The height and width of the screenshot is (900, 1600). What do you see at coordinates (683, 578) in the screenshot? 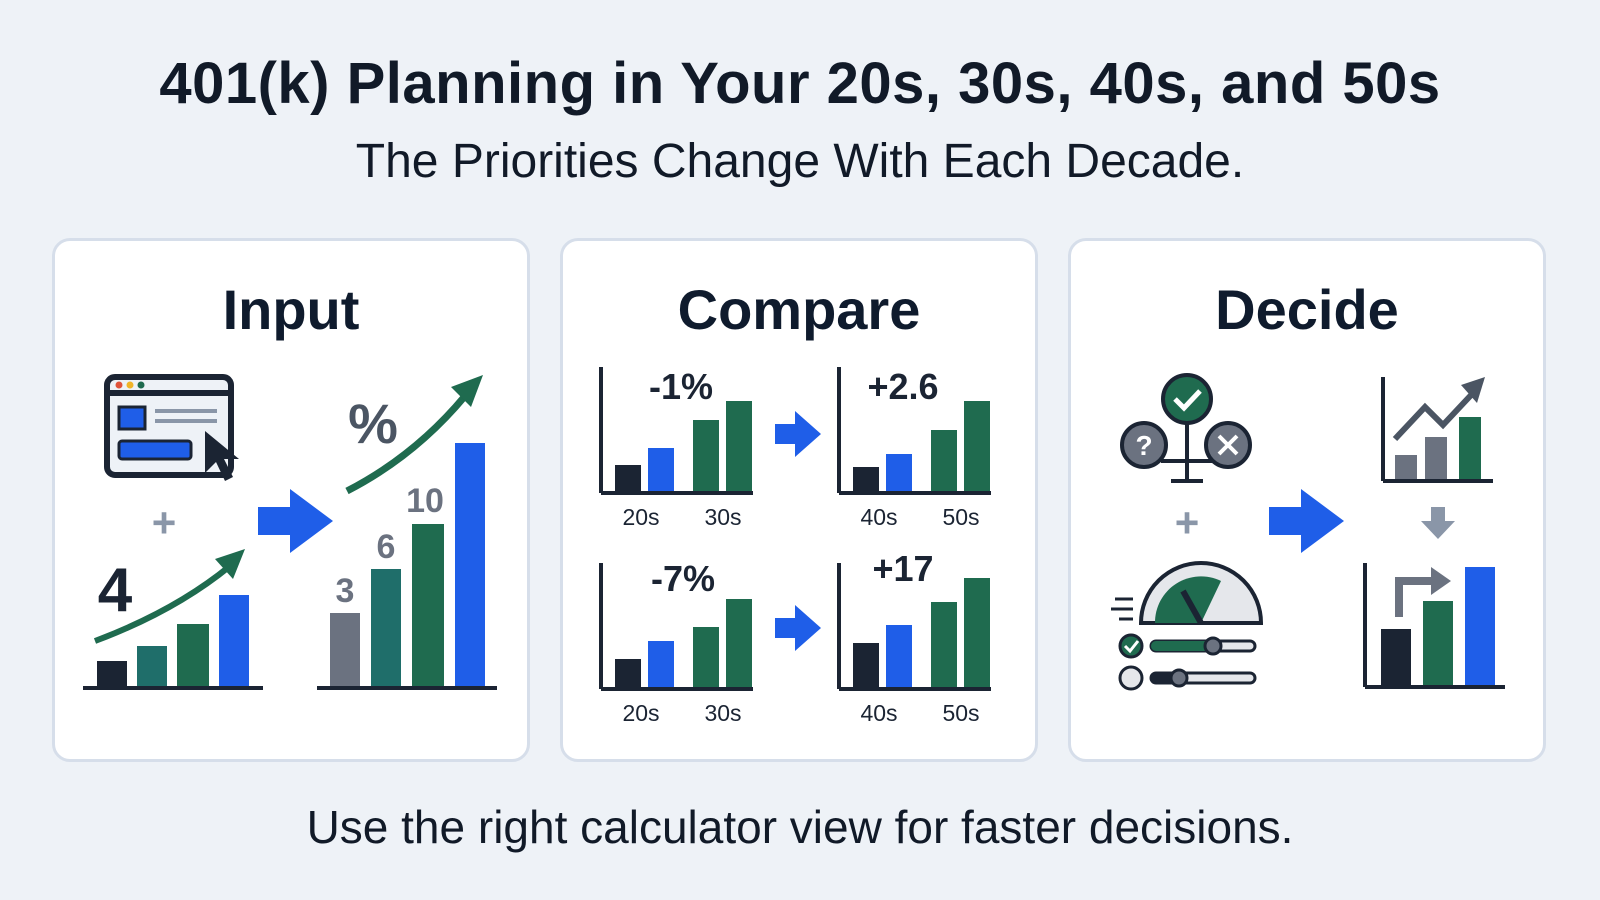
I see `compare-value-3: -7%` at bounding box center [683, 578].